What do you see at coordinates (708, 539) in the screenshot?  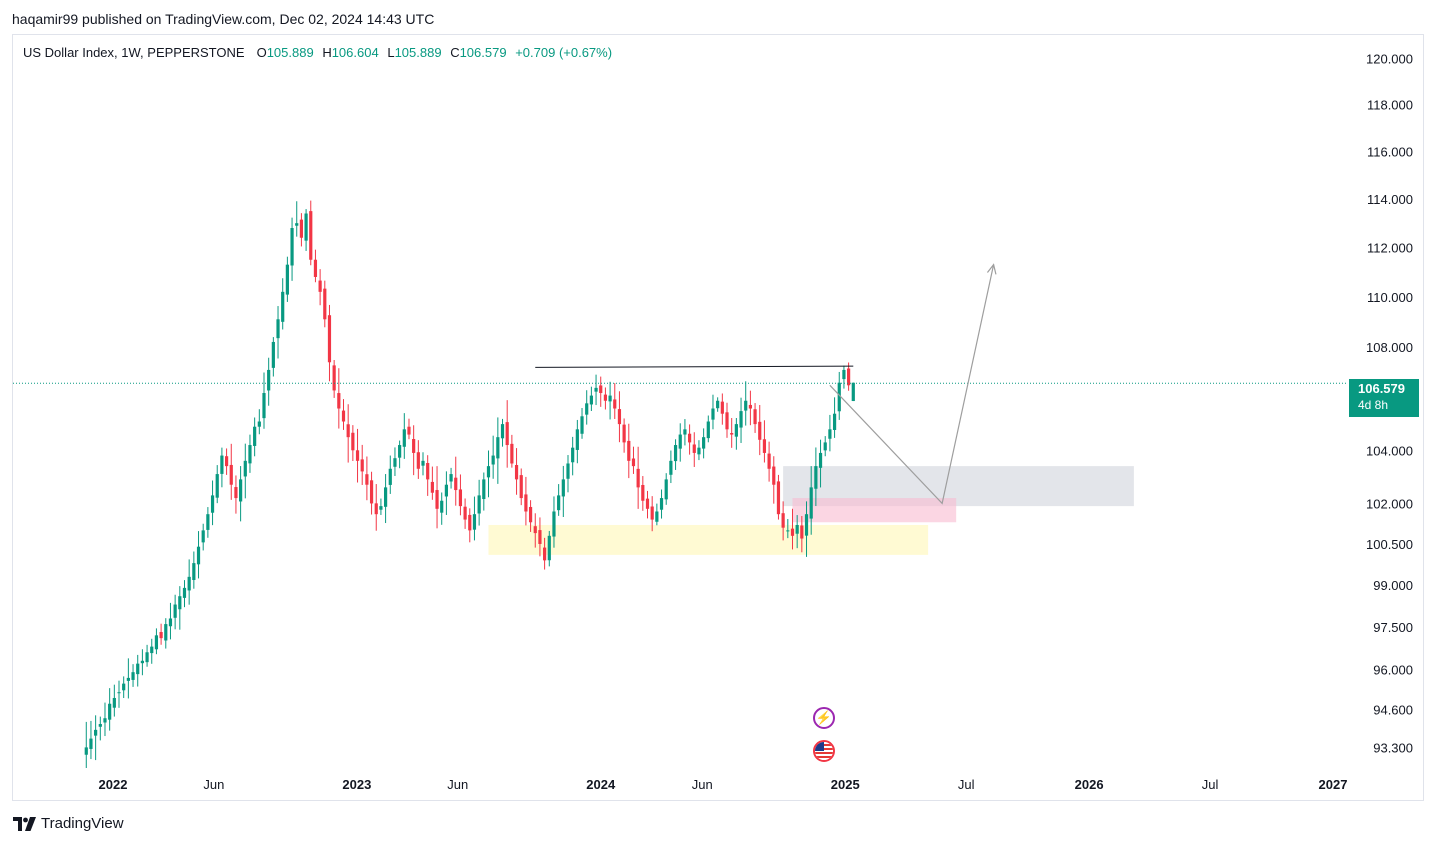 I see `support-zone-yellow` at bounding box center [708, 539].